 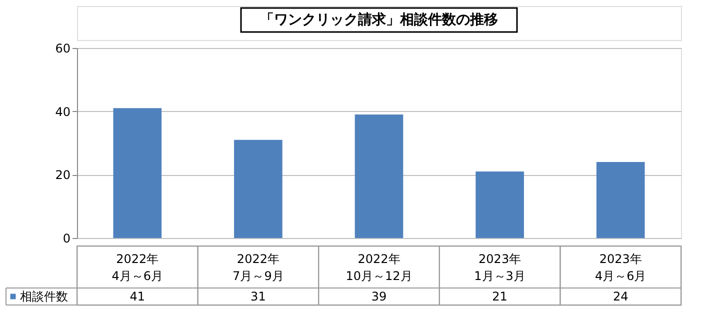 I want to click on data-label: 31, so click(x=258, y=297).